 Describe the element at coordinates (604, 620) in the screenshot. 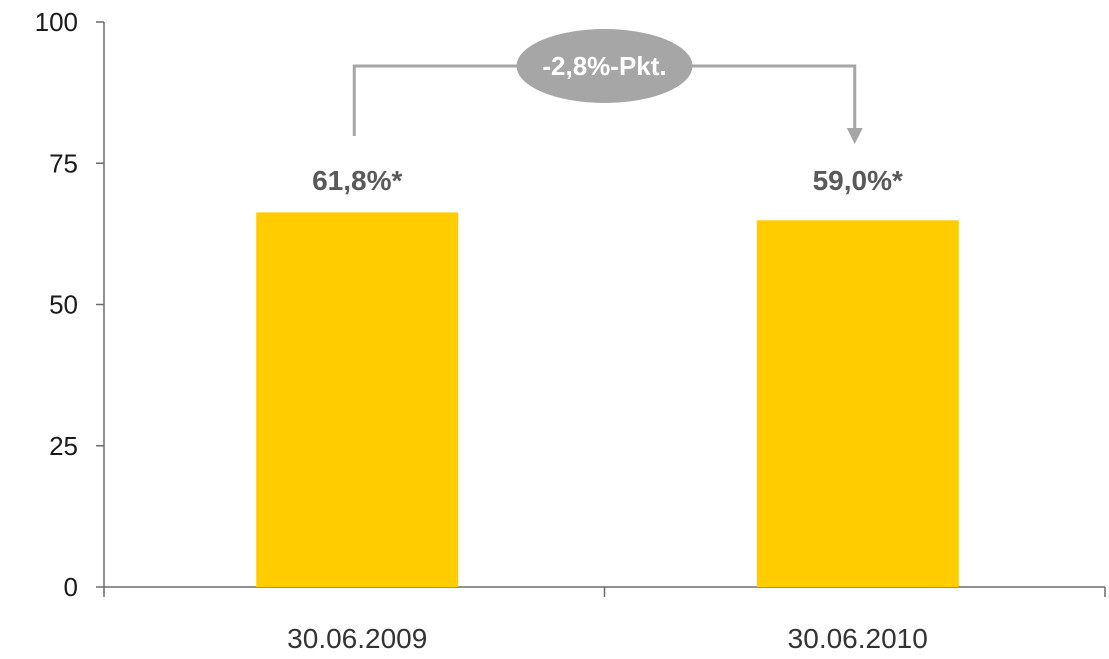

I see `x-axis: 30.06.2009 30.06.2010` at that location.